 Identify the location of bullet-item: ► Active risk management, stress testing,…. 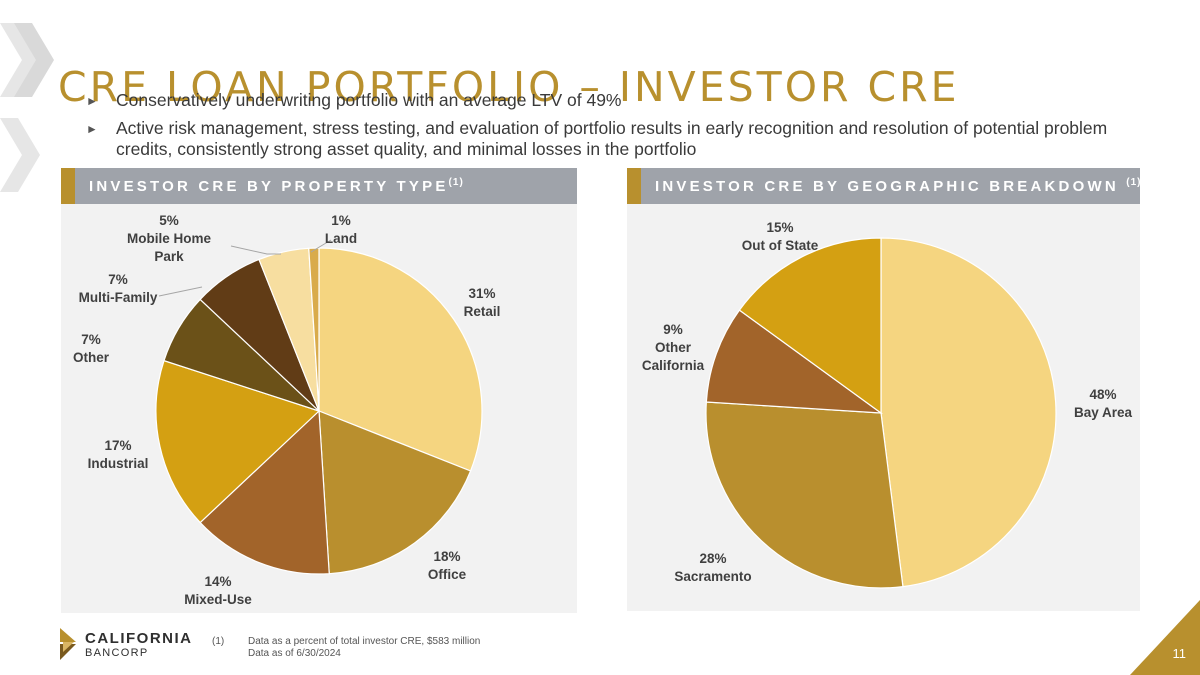
(616, 139).